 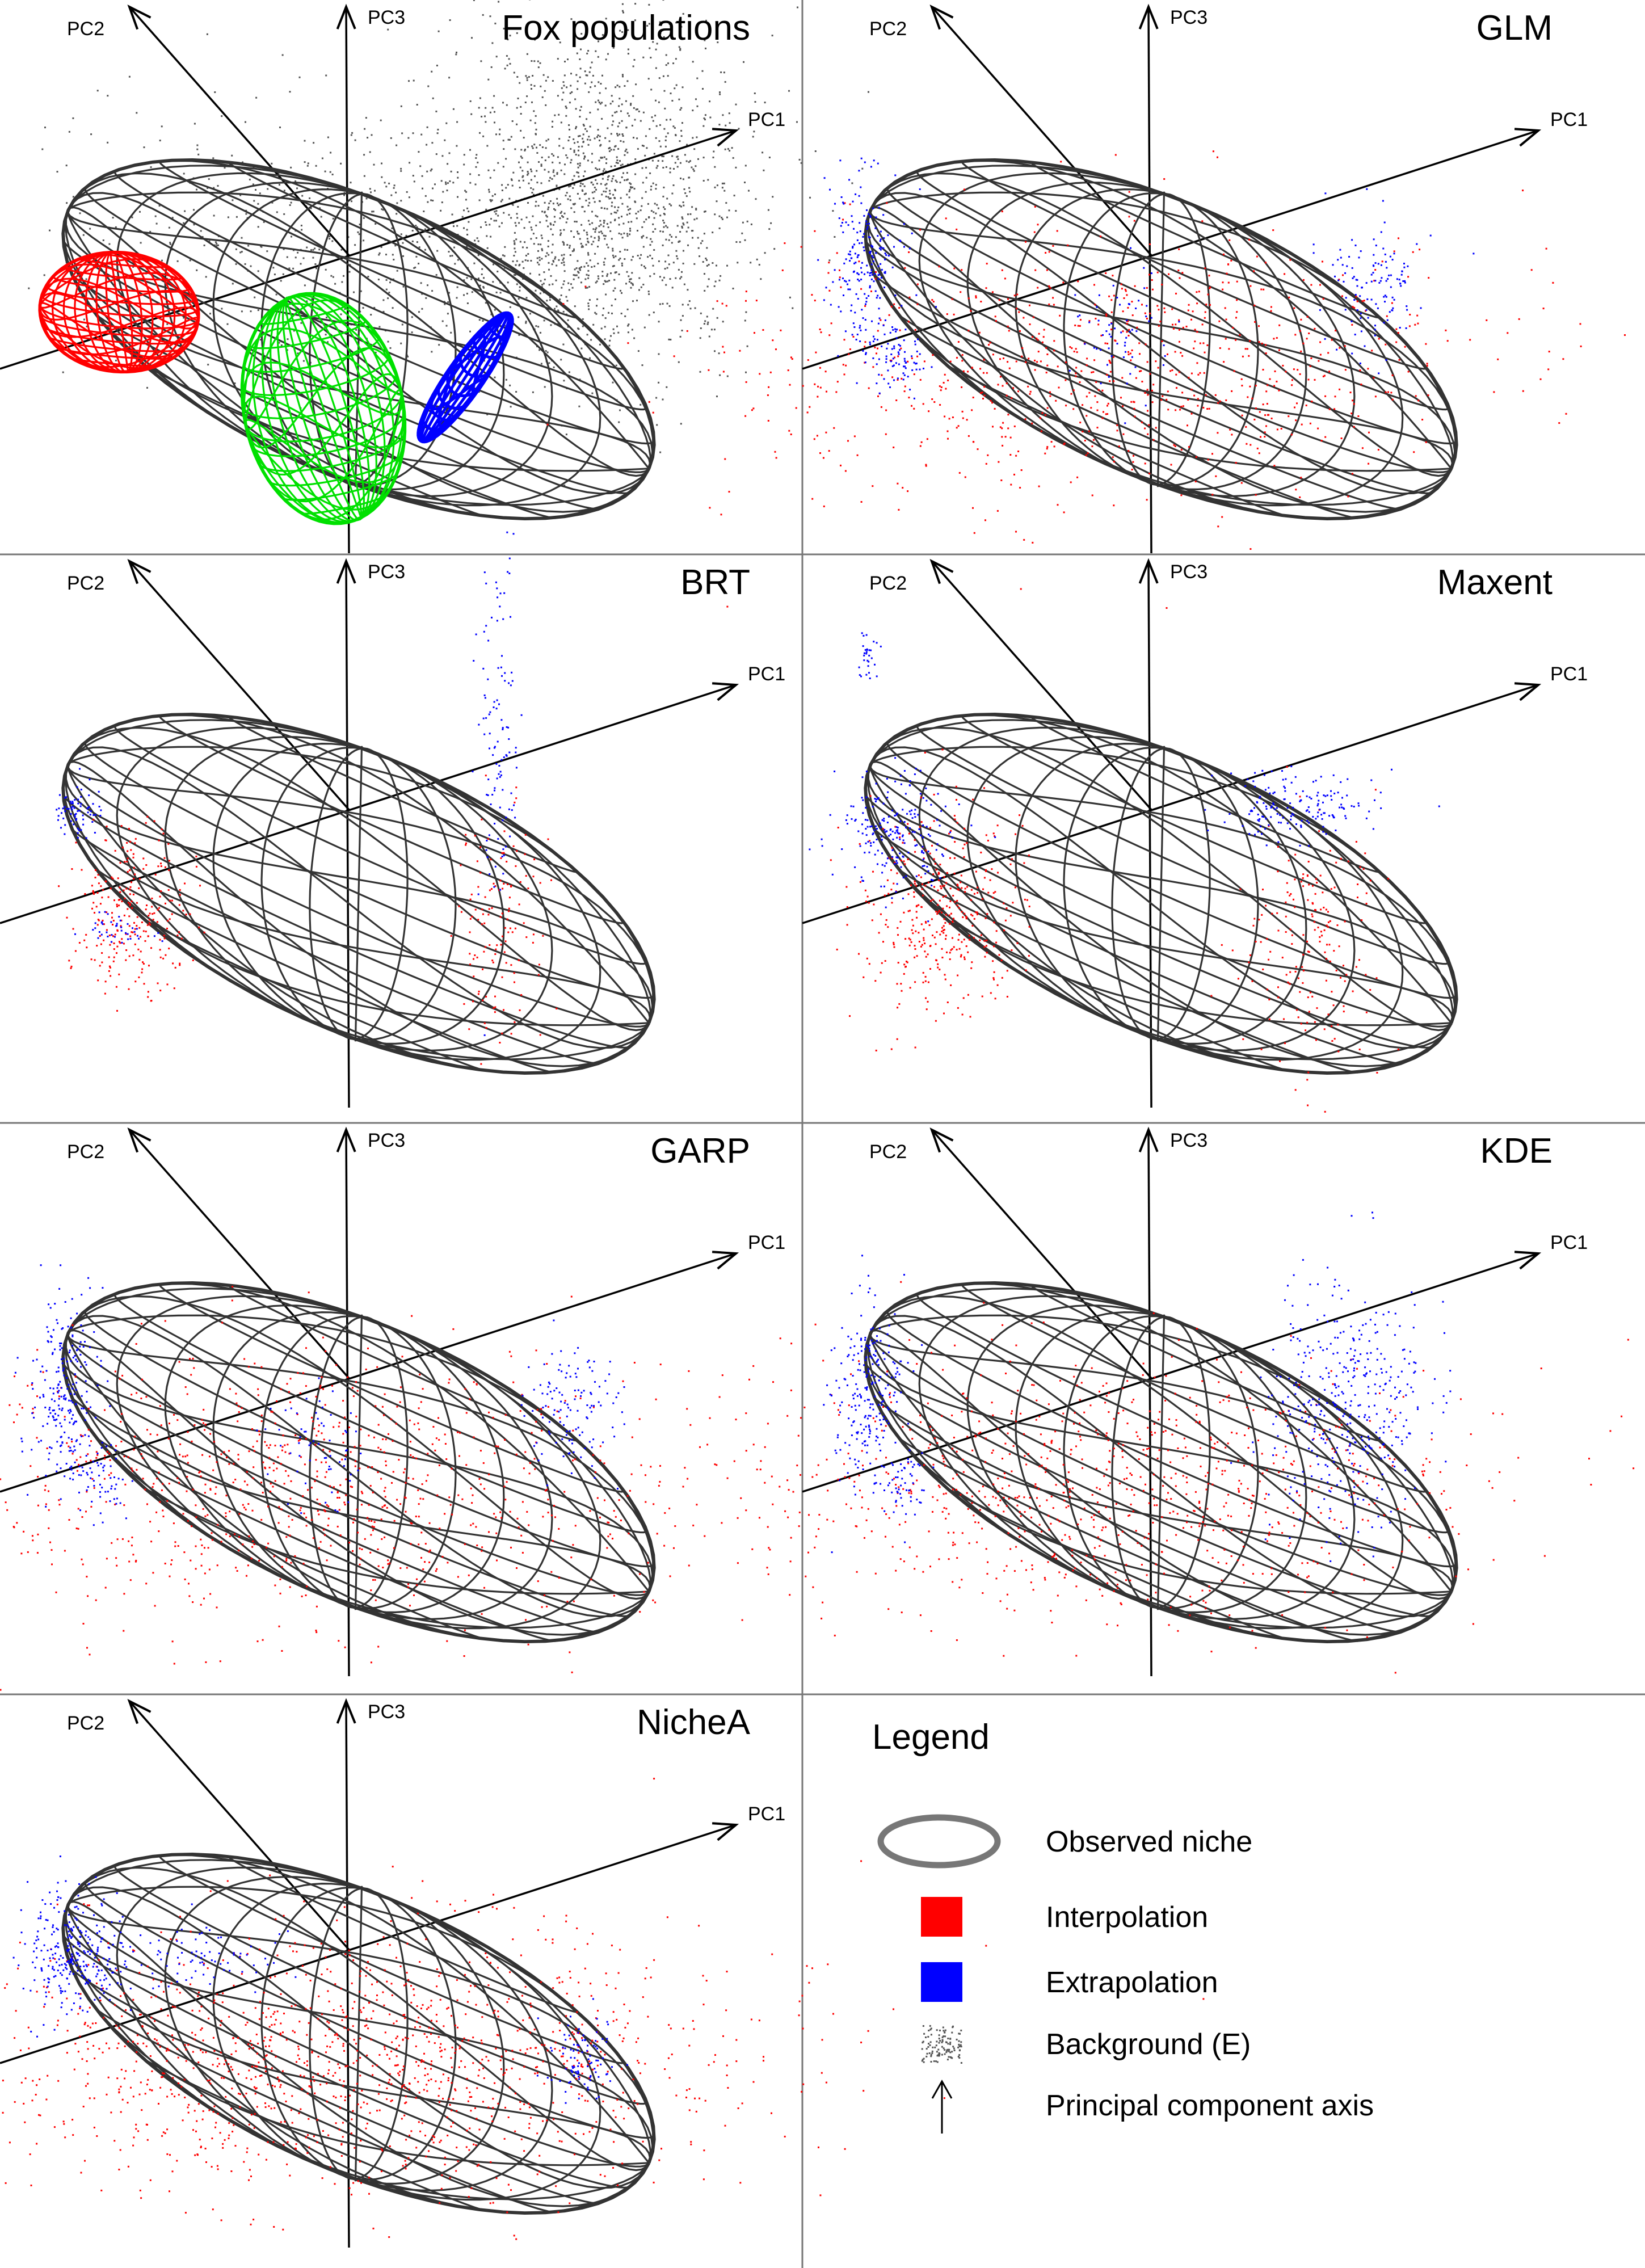 I want to click on panel-title: GARP, so click(x=700, y=1151).